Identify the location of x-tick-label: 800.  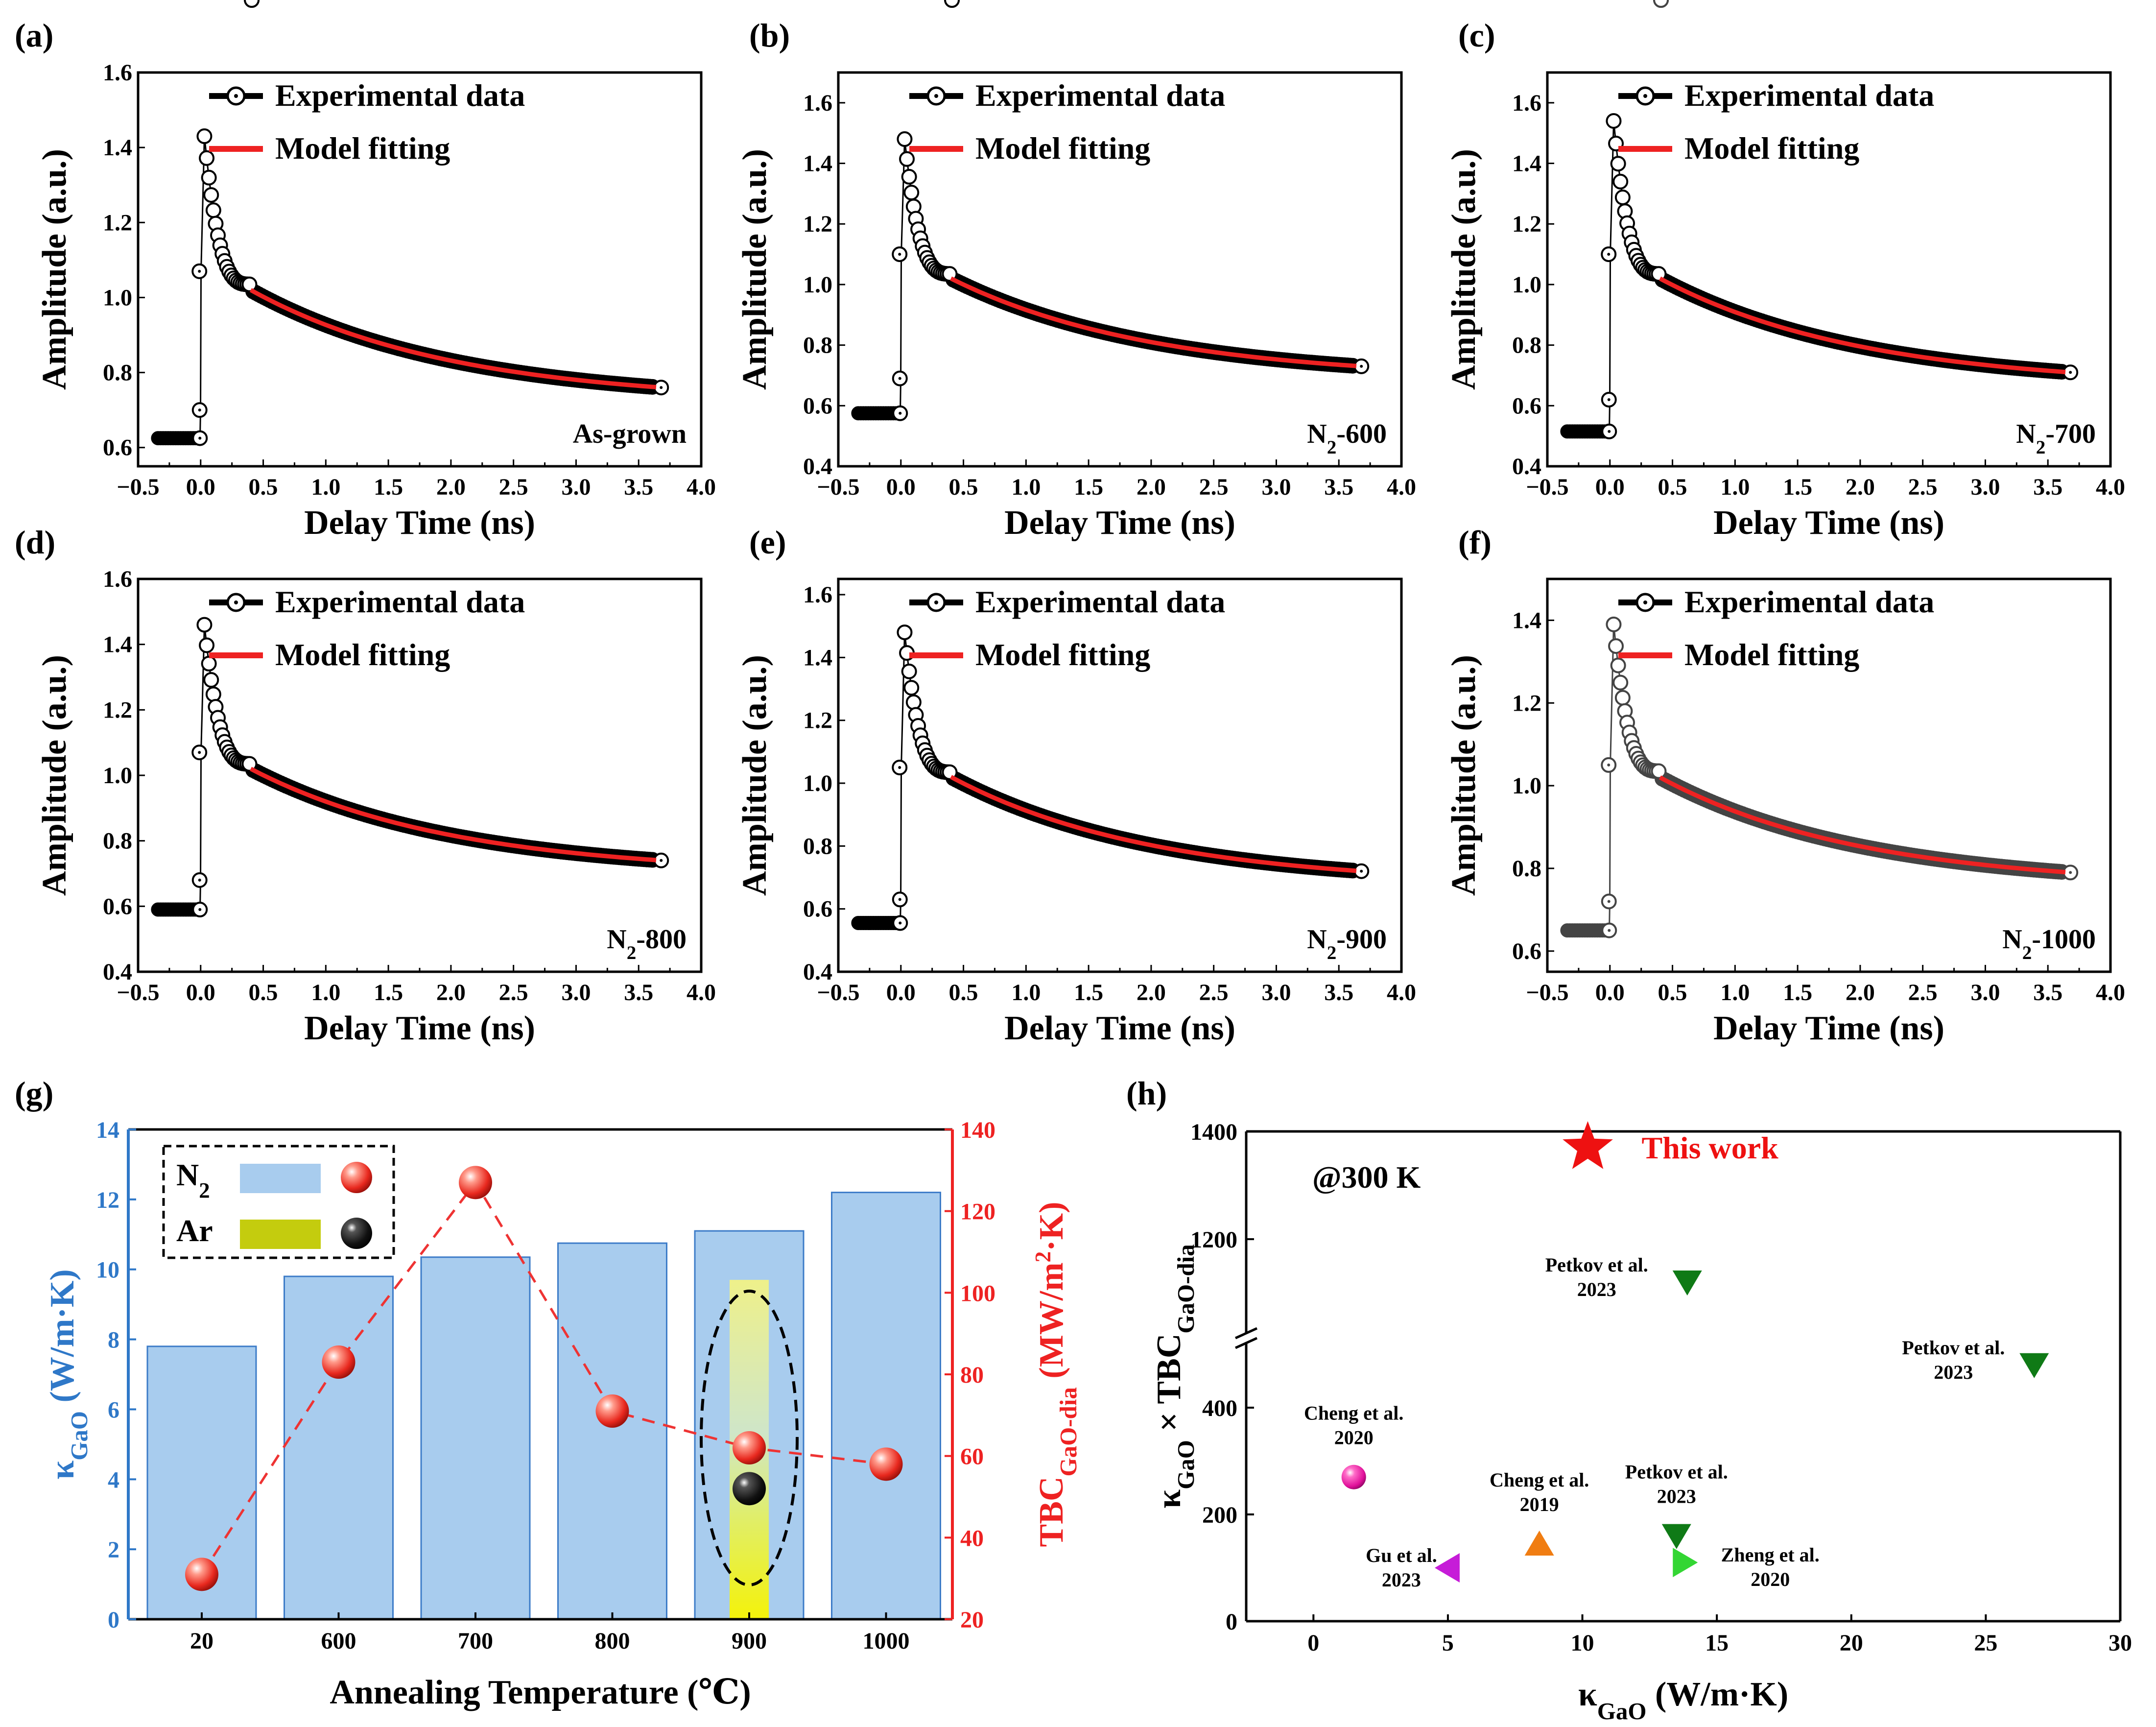
(612, 1641).